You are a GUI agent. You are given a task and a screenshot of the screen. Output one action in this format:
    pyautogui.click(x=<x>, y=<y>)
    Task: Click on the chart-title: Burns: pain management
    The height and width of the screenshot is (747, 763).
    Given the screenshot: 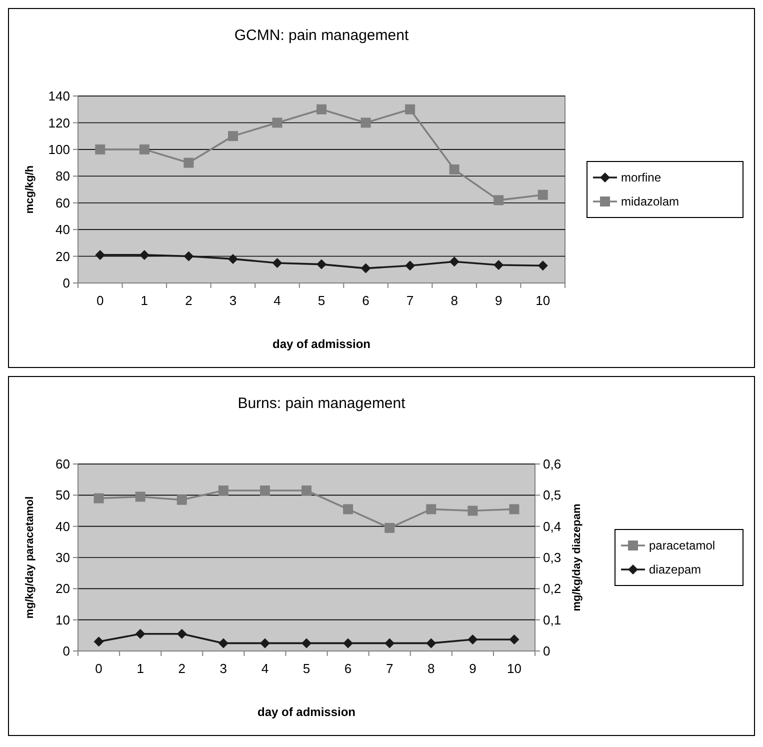 What is the action you would take?
    pyautogui.click(x=322, y=403)
    